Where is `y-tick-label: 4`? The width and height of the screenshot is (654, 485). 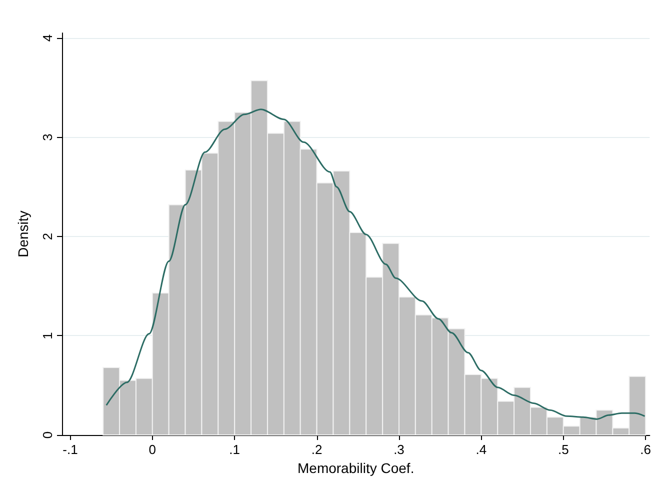 y-tick-label: 4 is located at coordinates (47, 38).